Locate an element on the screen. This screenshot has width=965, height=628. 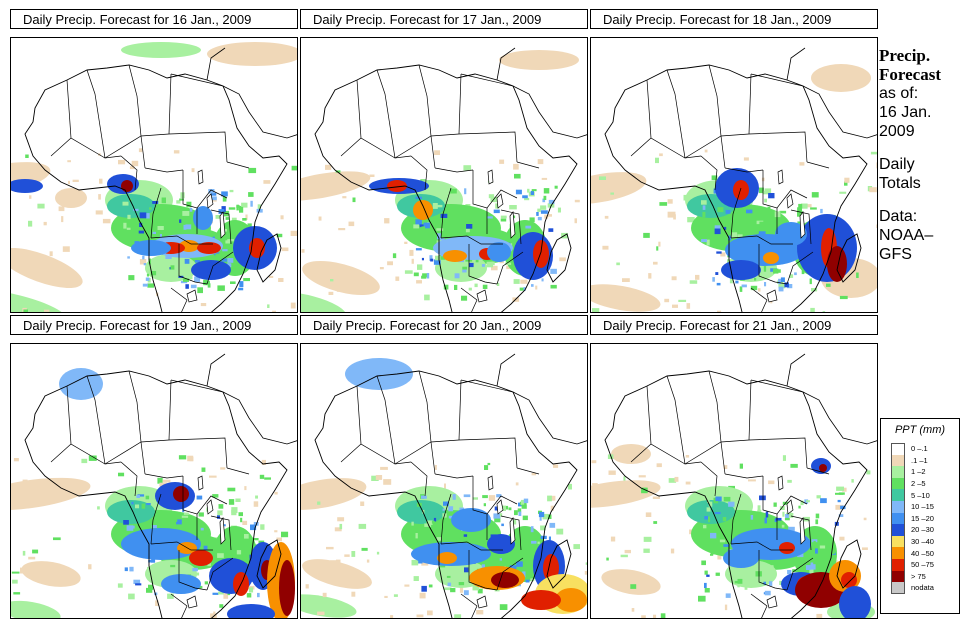
legend-item: 40 –50 is located at coordinates (920, 553).